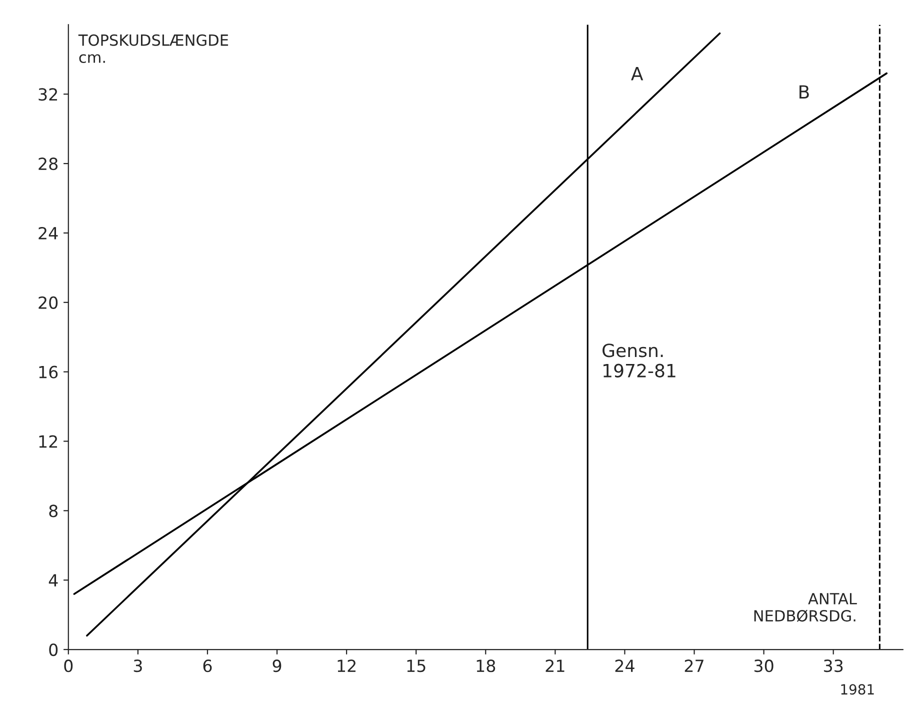 The image size is (912, 706). Describe the element at coordinates (833, 666) in the screenshot. I see `x-tick-label: 33` at that location.